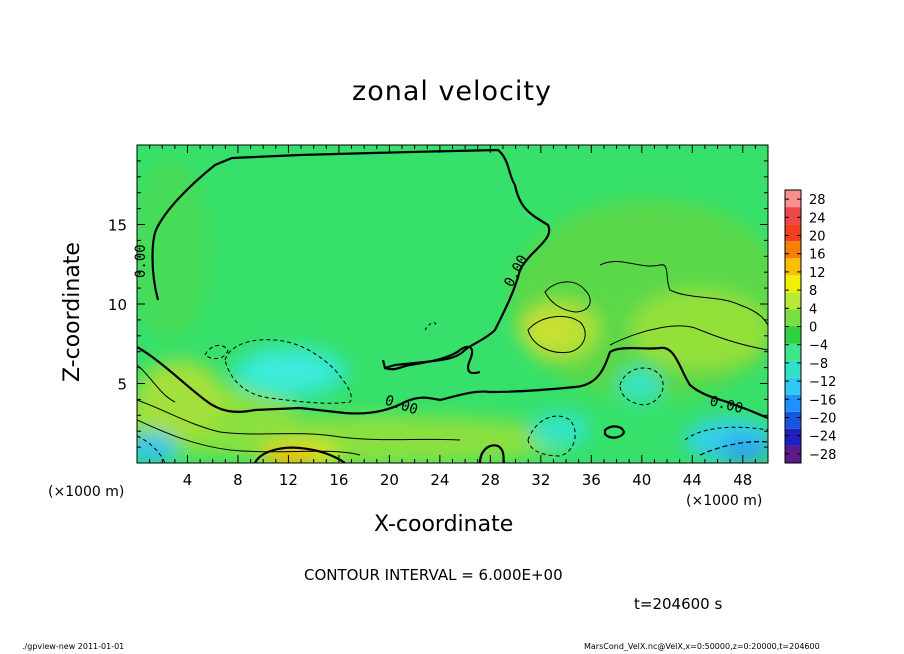  Describe the element at coordinates (591, 480) in the screenshot. I see `x-tick-label: 36` at that location.